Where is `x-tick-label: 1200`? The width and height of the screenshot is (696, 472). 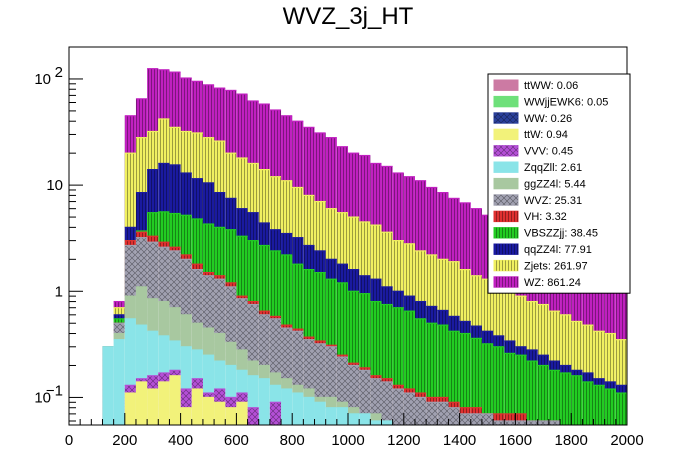 x-tick-label: 1200 is located at coordinates (403, 440).